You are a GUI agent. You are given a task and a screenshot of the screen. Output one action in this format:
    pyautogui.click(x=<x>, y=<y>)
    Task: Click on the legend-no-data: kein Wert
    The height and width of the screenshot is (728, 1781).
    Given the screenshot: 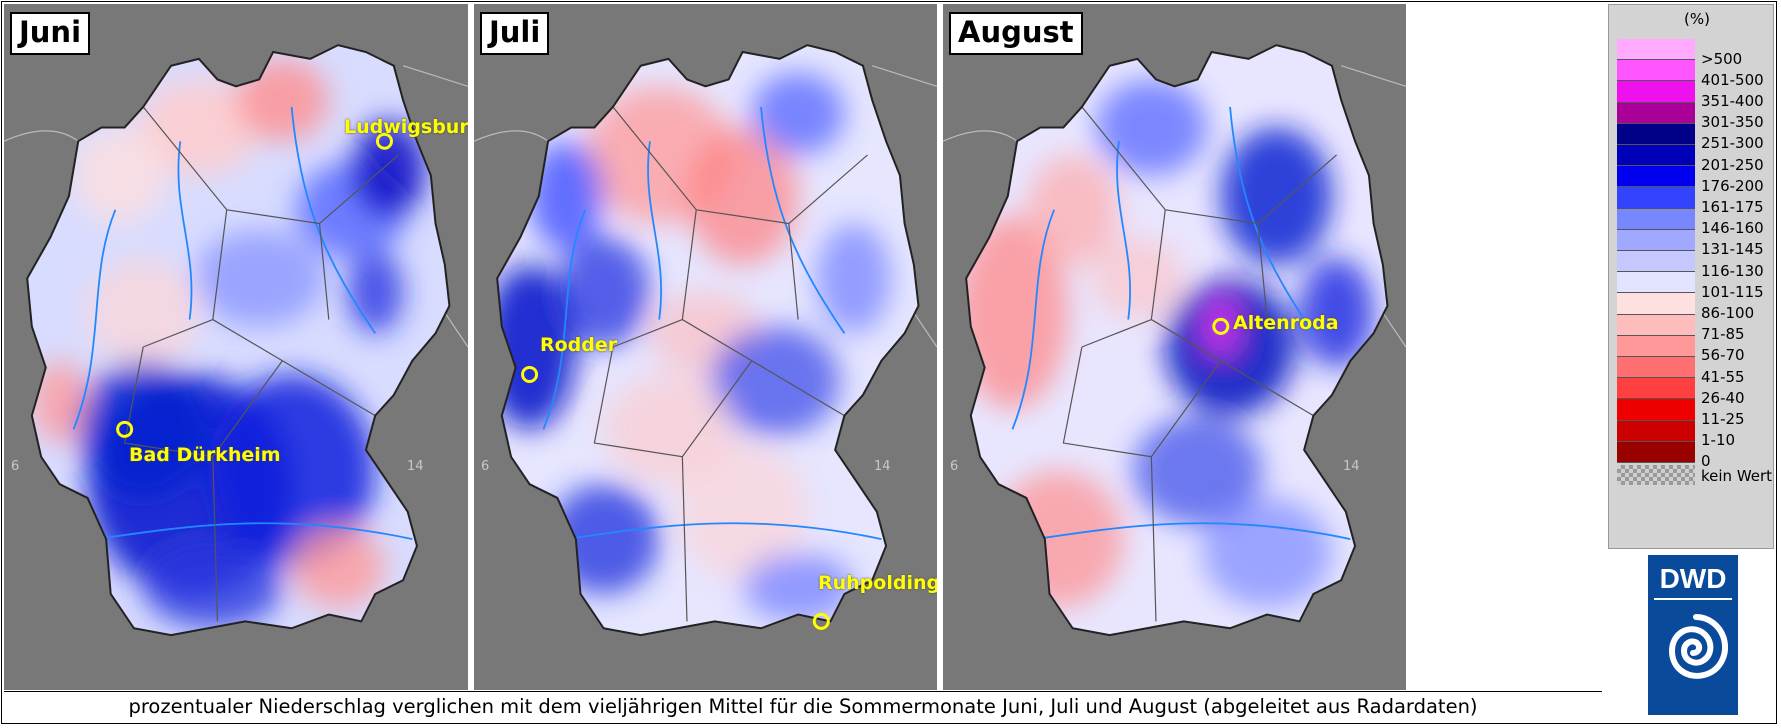 What is the action you would take?
    pyautogui.click(x=1692, y=477)
    